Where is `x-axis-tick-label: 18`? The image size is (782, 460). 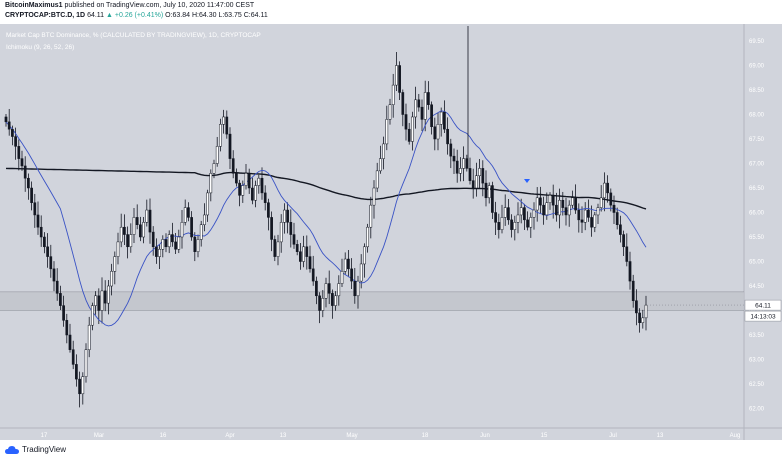
x-axis-tick-label: 18 is located at coordinates (425, 436).